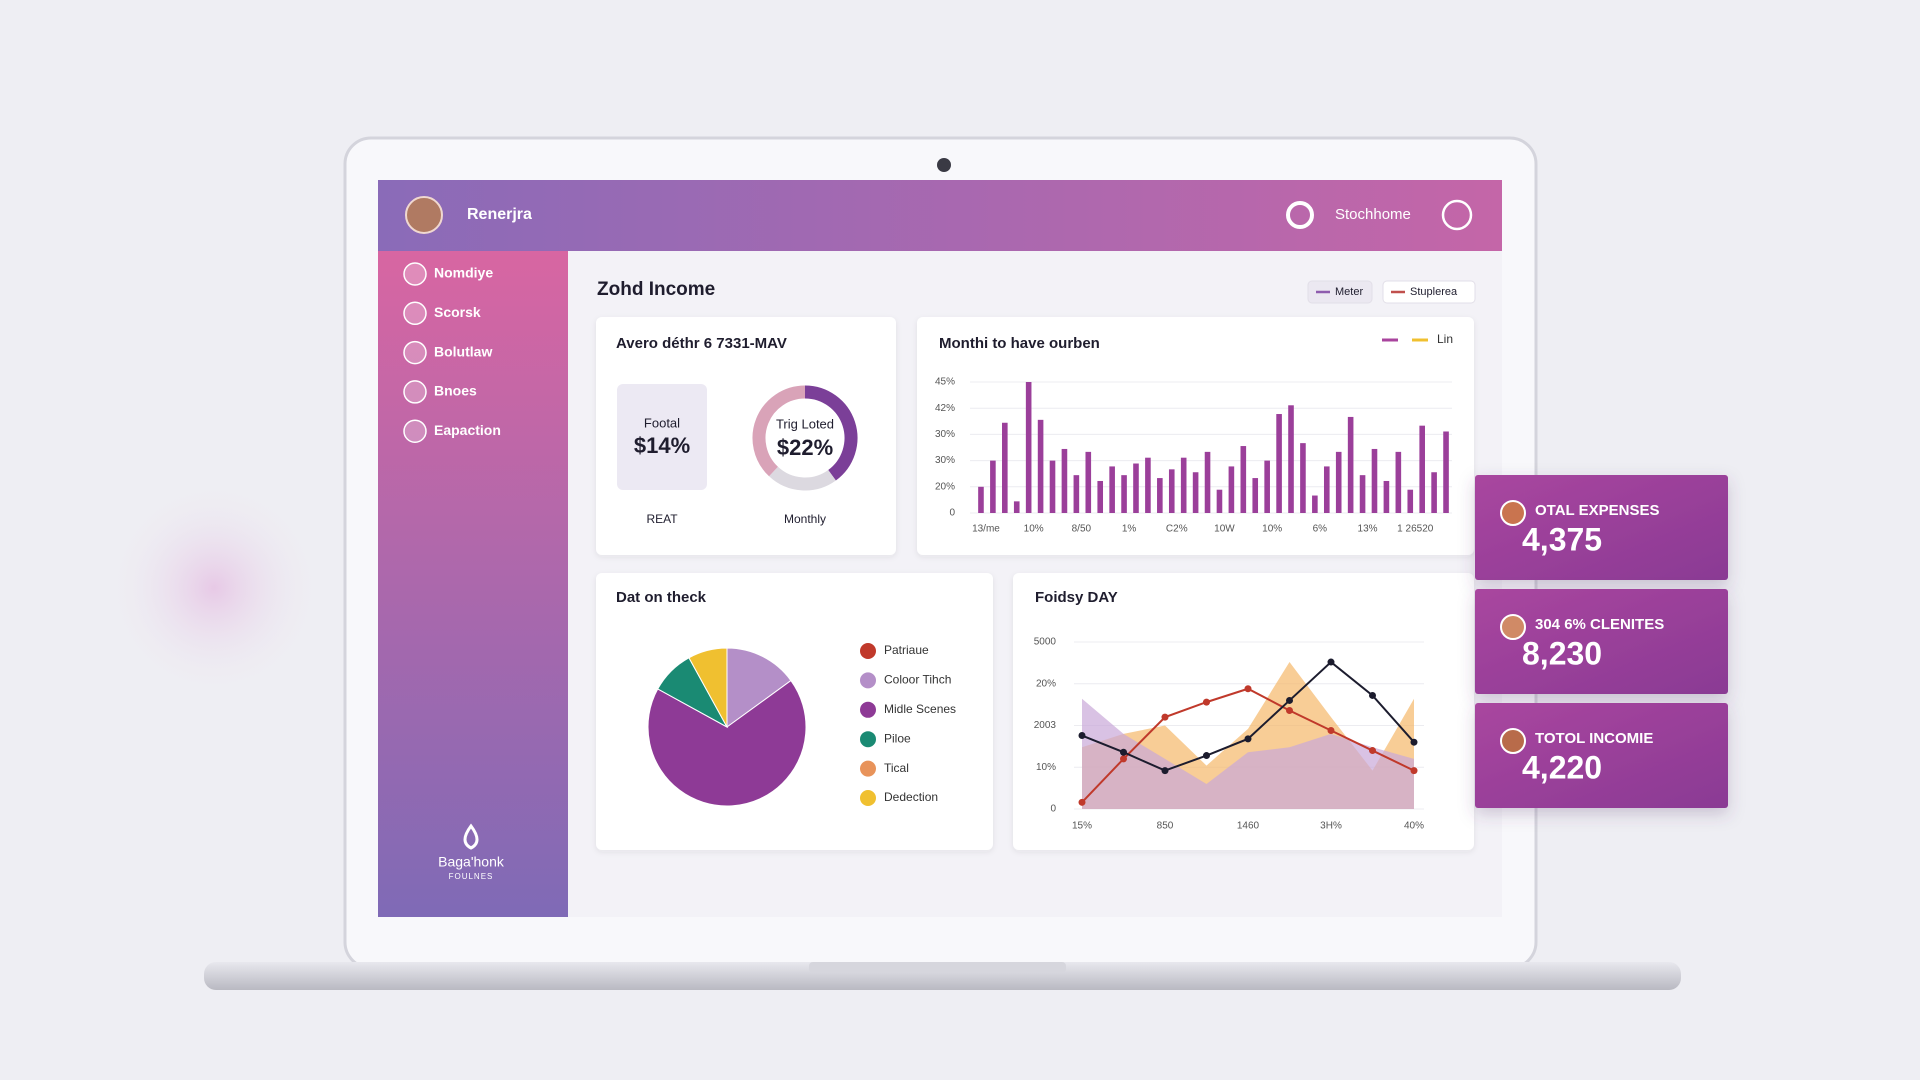 The image size is (1920, 1080). What do you see at coordinates (1165, 826) in the screenshot?
I see `x-tick-label: 850` at bounding box center [1165, 826].